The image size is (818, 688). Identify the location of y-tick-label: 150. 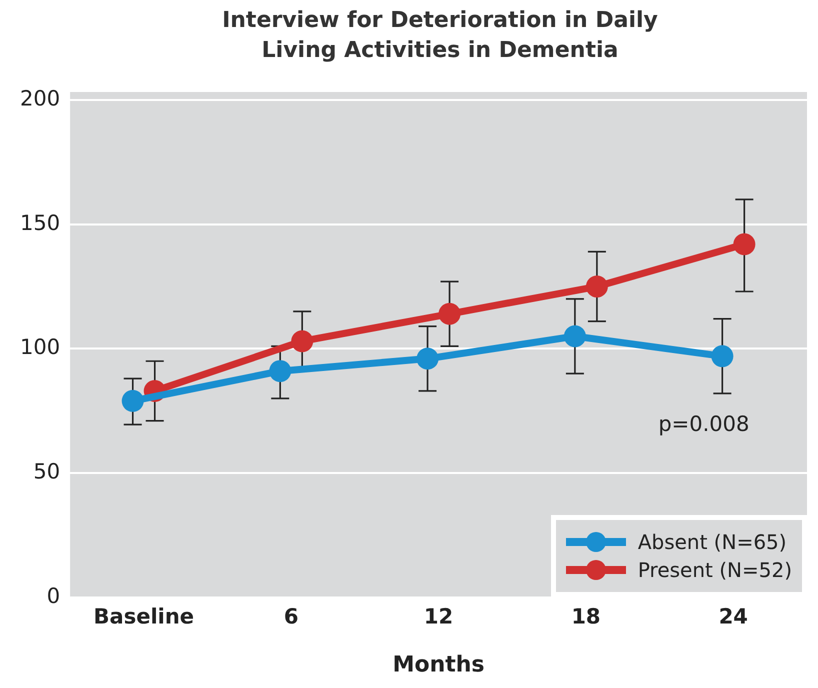
(40, 222).